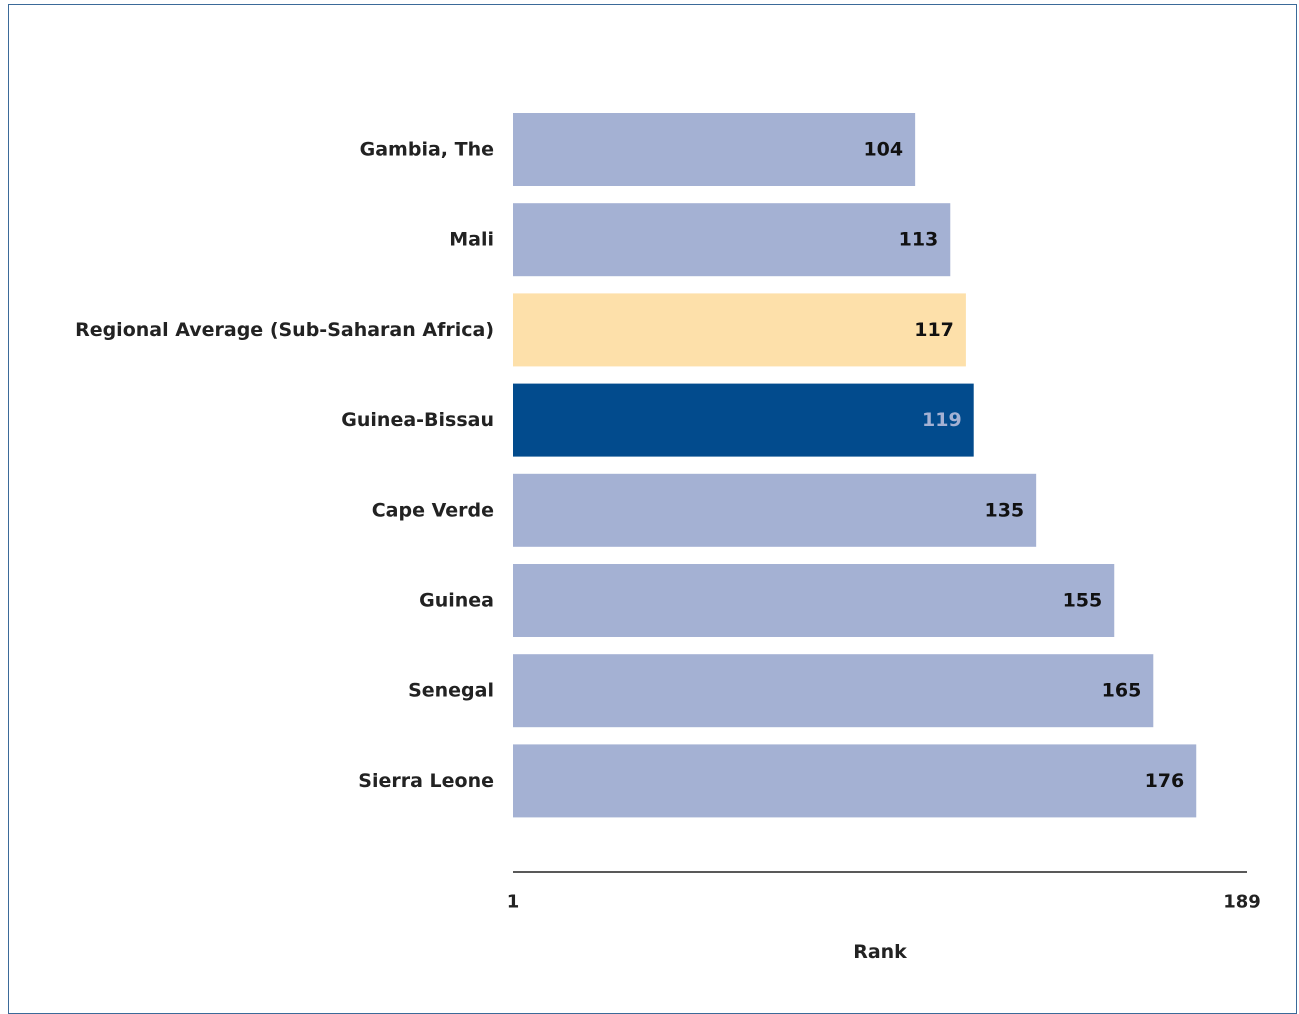 The height and width of the screenshot is (1014, 1299). What do you see at coordinates (942, 420) in the screenshot?
I see `data-label: 119` at bounding box center [942, 420].